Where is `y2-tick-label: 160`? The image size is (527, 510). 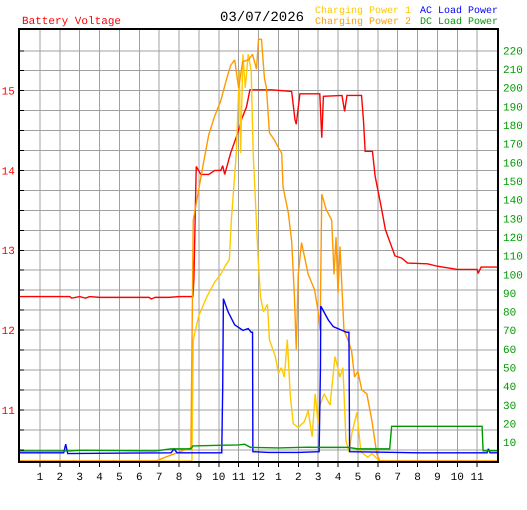
y2-tick-label: 160 is located at coordinates (513, 164).